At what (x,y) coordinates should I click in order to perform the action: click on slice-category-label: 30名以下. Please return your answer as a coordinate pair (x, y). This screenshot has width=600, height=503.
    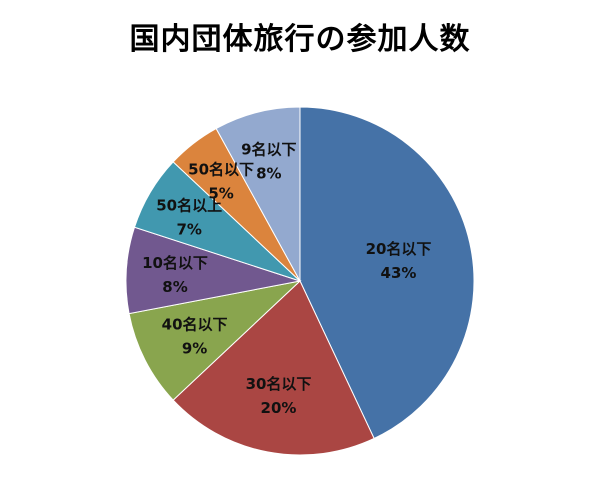
    Looking at the image, I should click on (279, 384).